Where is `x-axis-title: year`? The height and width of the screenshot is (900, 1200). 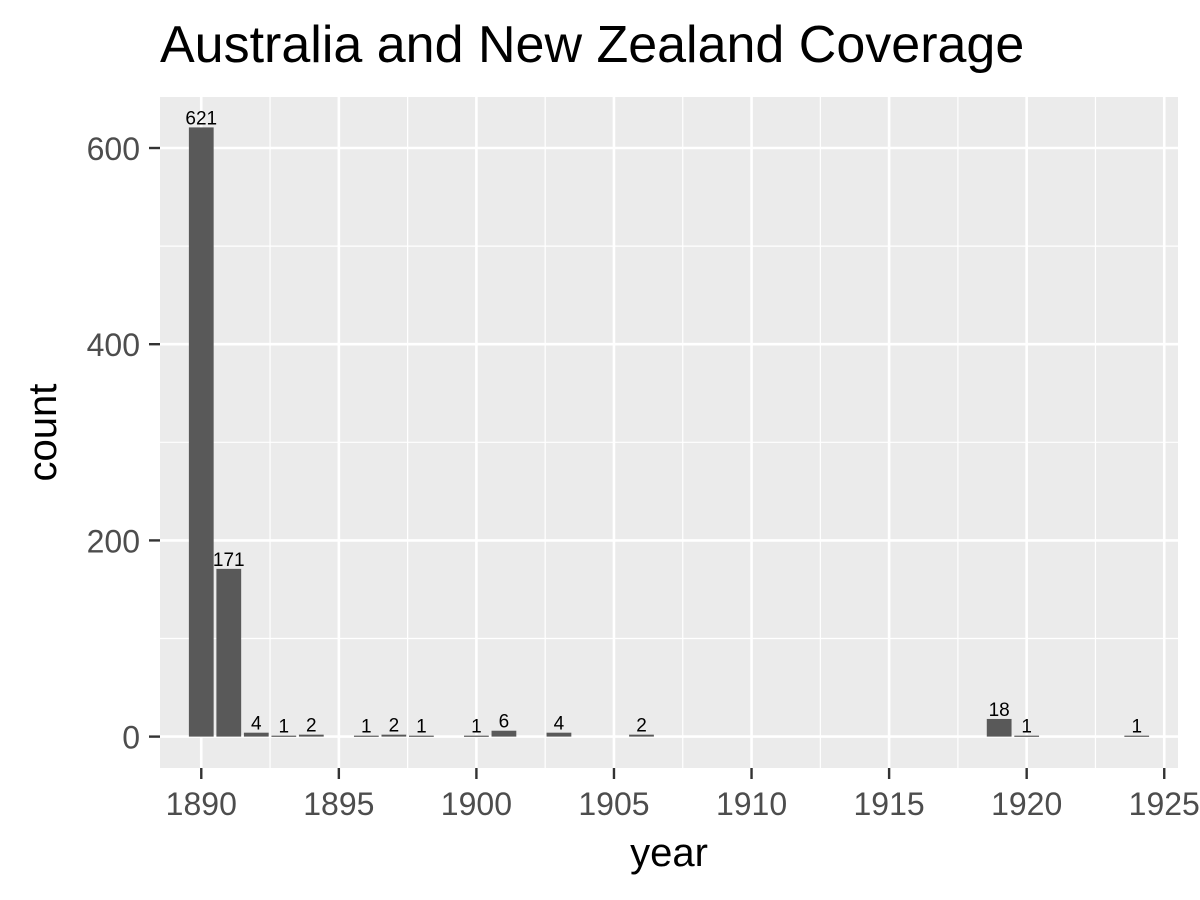 x-axis-title: year is located at coordinates (669, 853).